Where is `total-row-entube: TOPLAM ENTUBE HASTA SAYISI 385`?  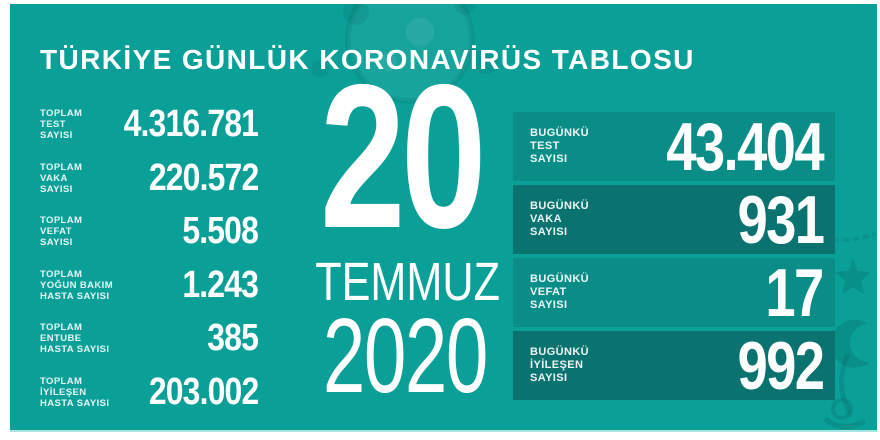
total-row-entube: TOPLAM ENTUBE HASTA SAYISI 385 is located at coordinates (149, 339).